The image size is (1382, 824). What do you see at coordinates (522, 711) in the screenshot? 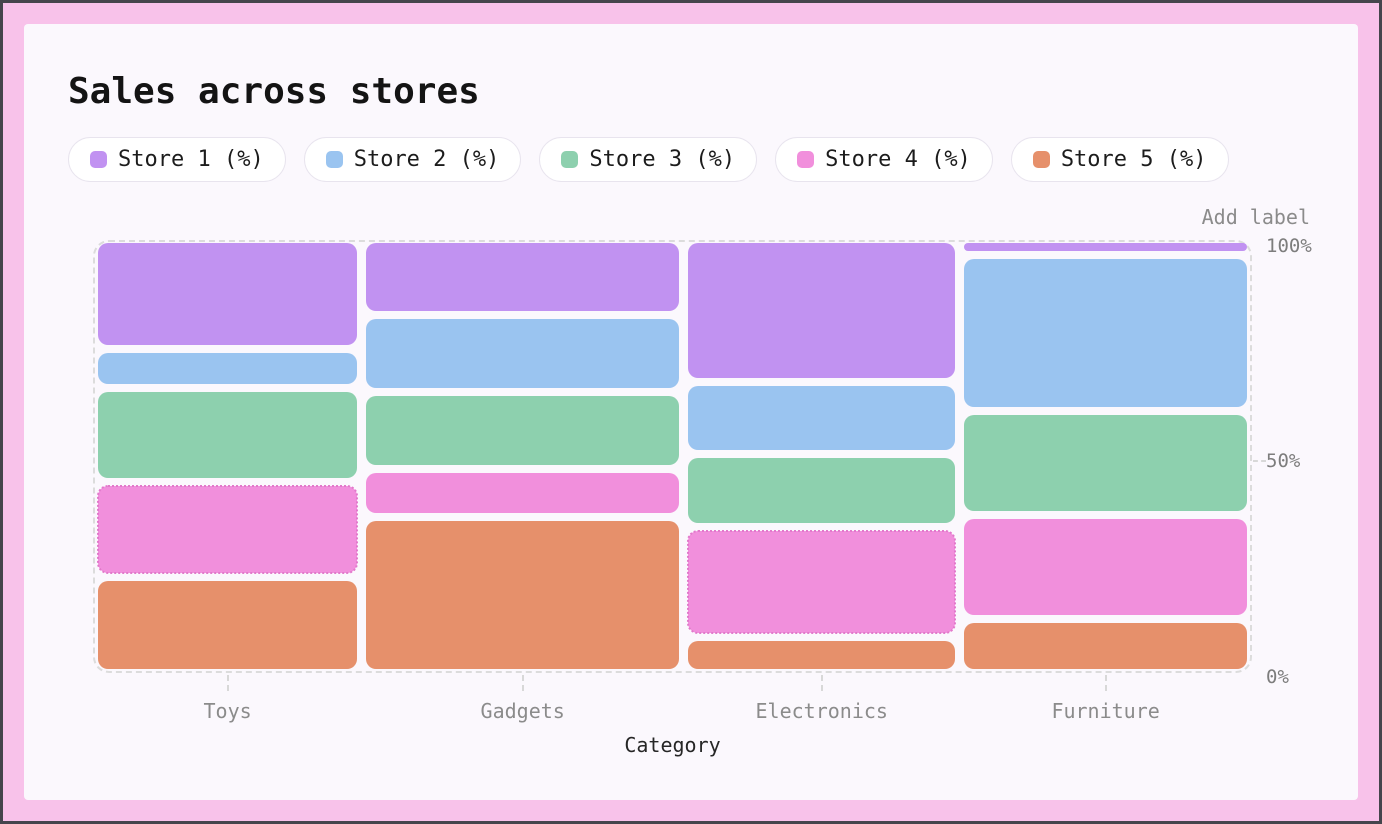
I see `x-label-gadgets: Gadgets` at bounding box center [522, 711].